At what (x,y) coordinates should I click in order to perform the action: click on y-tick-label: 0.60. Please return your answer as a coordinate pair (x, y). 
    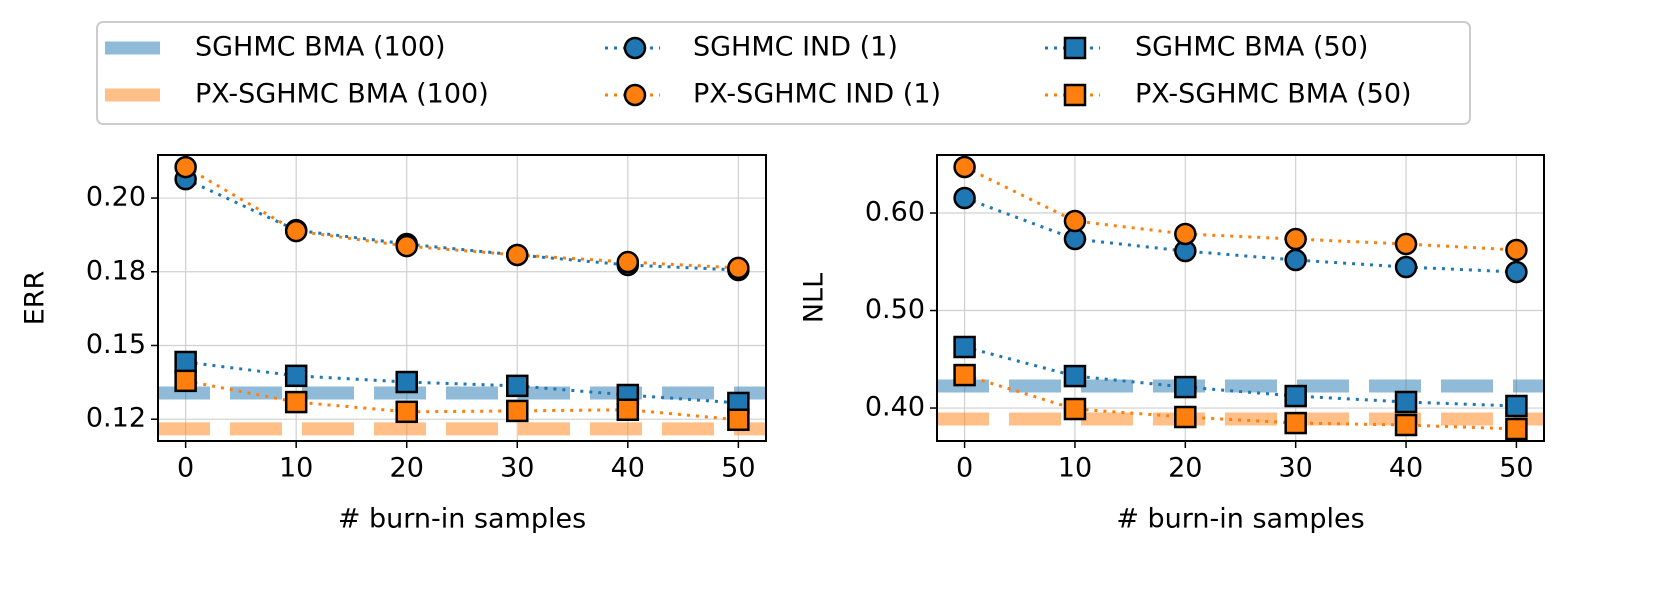
    Looking at the image, I should click on (895, 212).